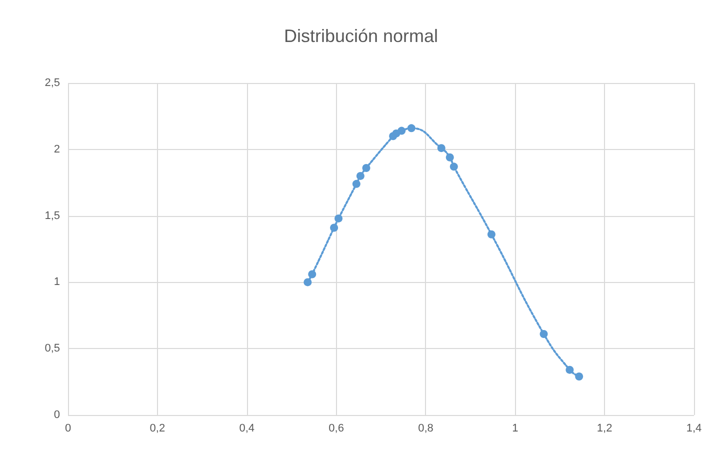  Describe the element at coordinates (57, 149) in the screenshot. I see `y-tick-label: 2` at that location.